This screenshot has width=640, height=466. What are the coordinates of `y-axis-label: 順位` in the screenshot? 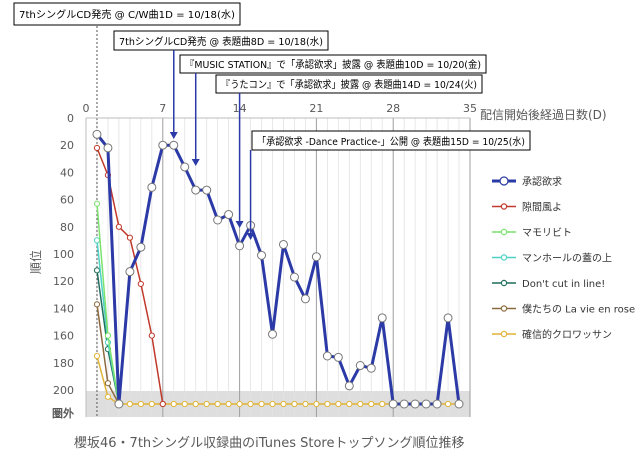 It's located at (35, 262).